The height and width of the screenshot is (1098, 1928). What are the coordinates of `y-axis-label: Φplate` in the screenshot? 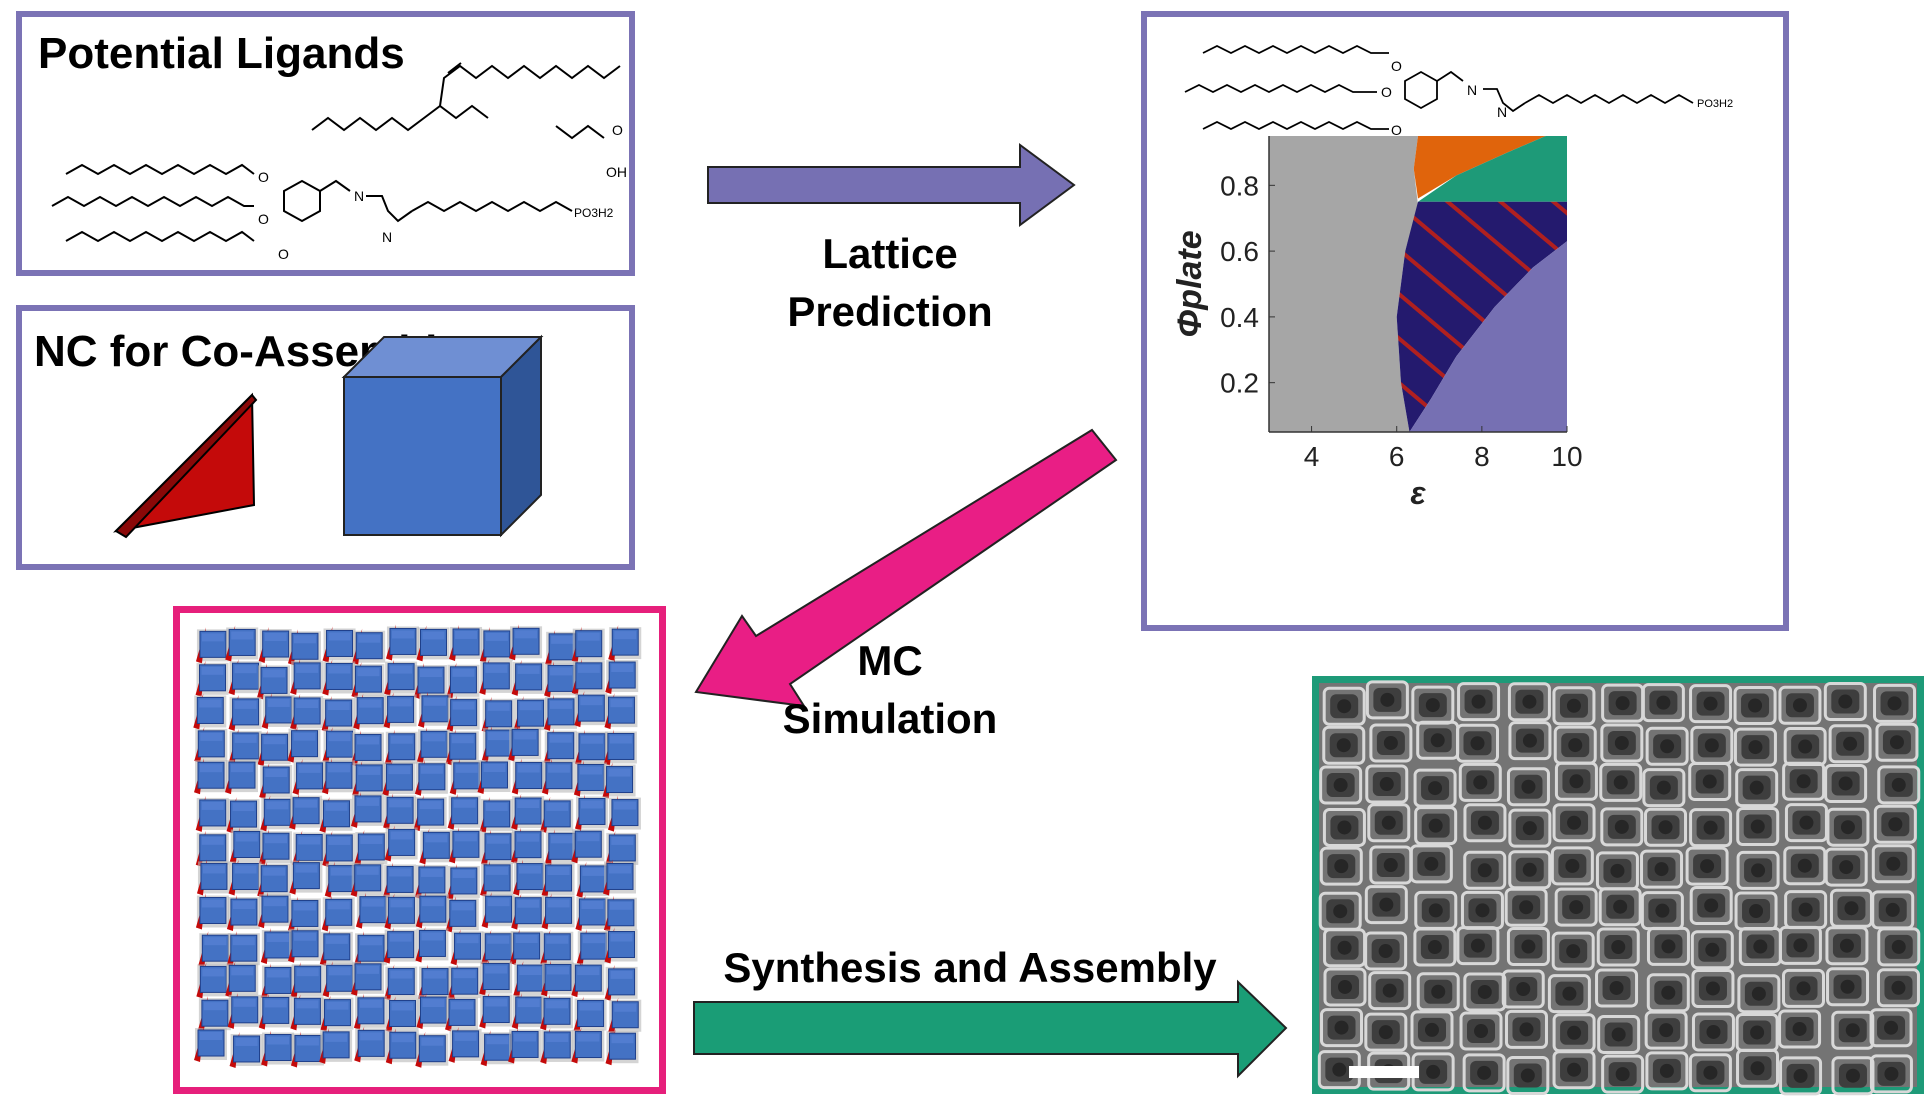 It's located at (1190, 283).